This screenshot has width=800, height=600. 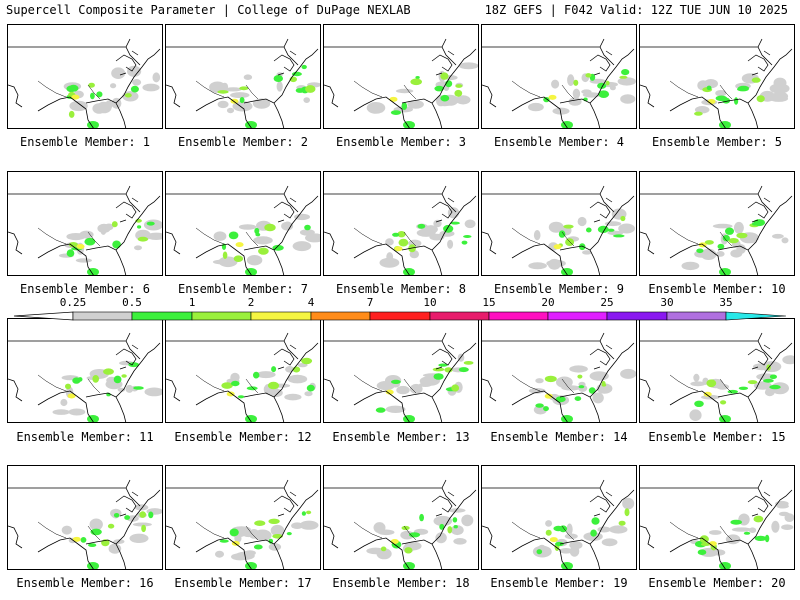 What do you see at coordinates (243, 142) in the screenshot?
I see `member-label-2: Ensemble Member: 2` at bounding box center [243, 142].